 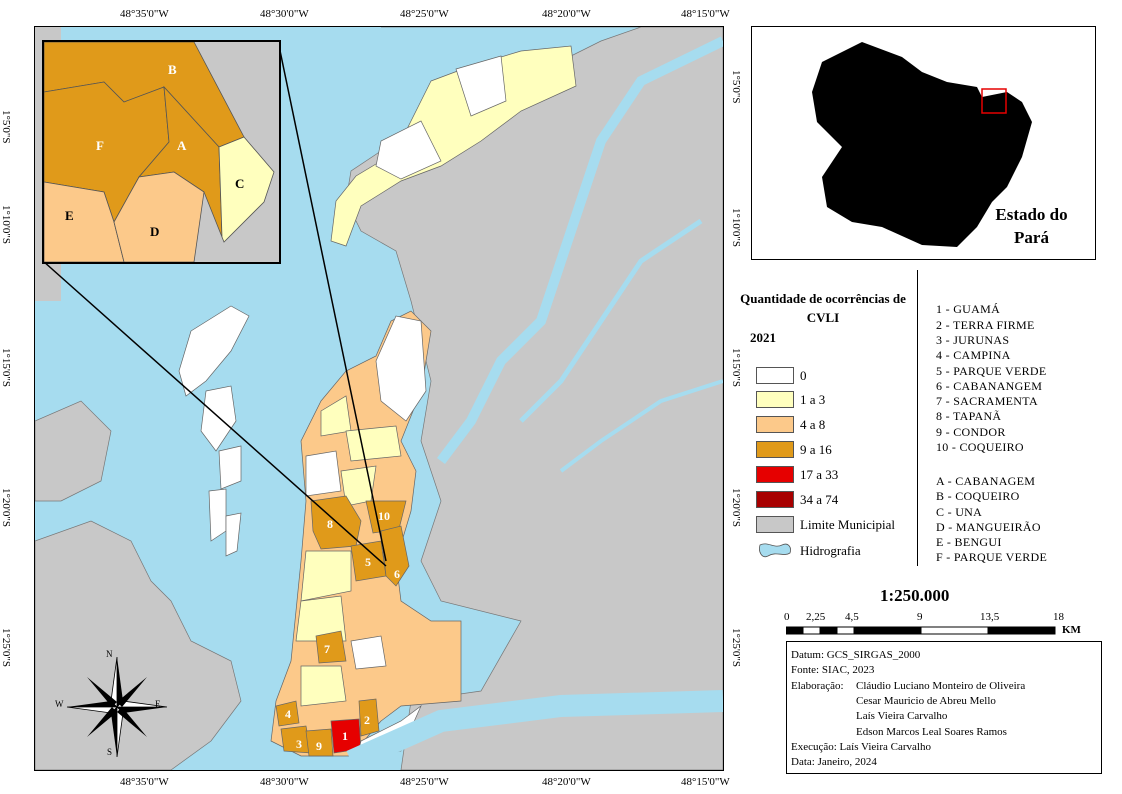 I want to click on legend-label-2: 4 a 8, so click(x=813, y=424).